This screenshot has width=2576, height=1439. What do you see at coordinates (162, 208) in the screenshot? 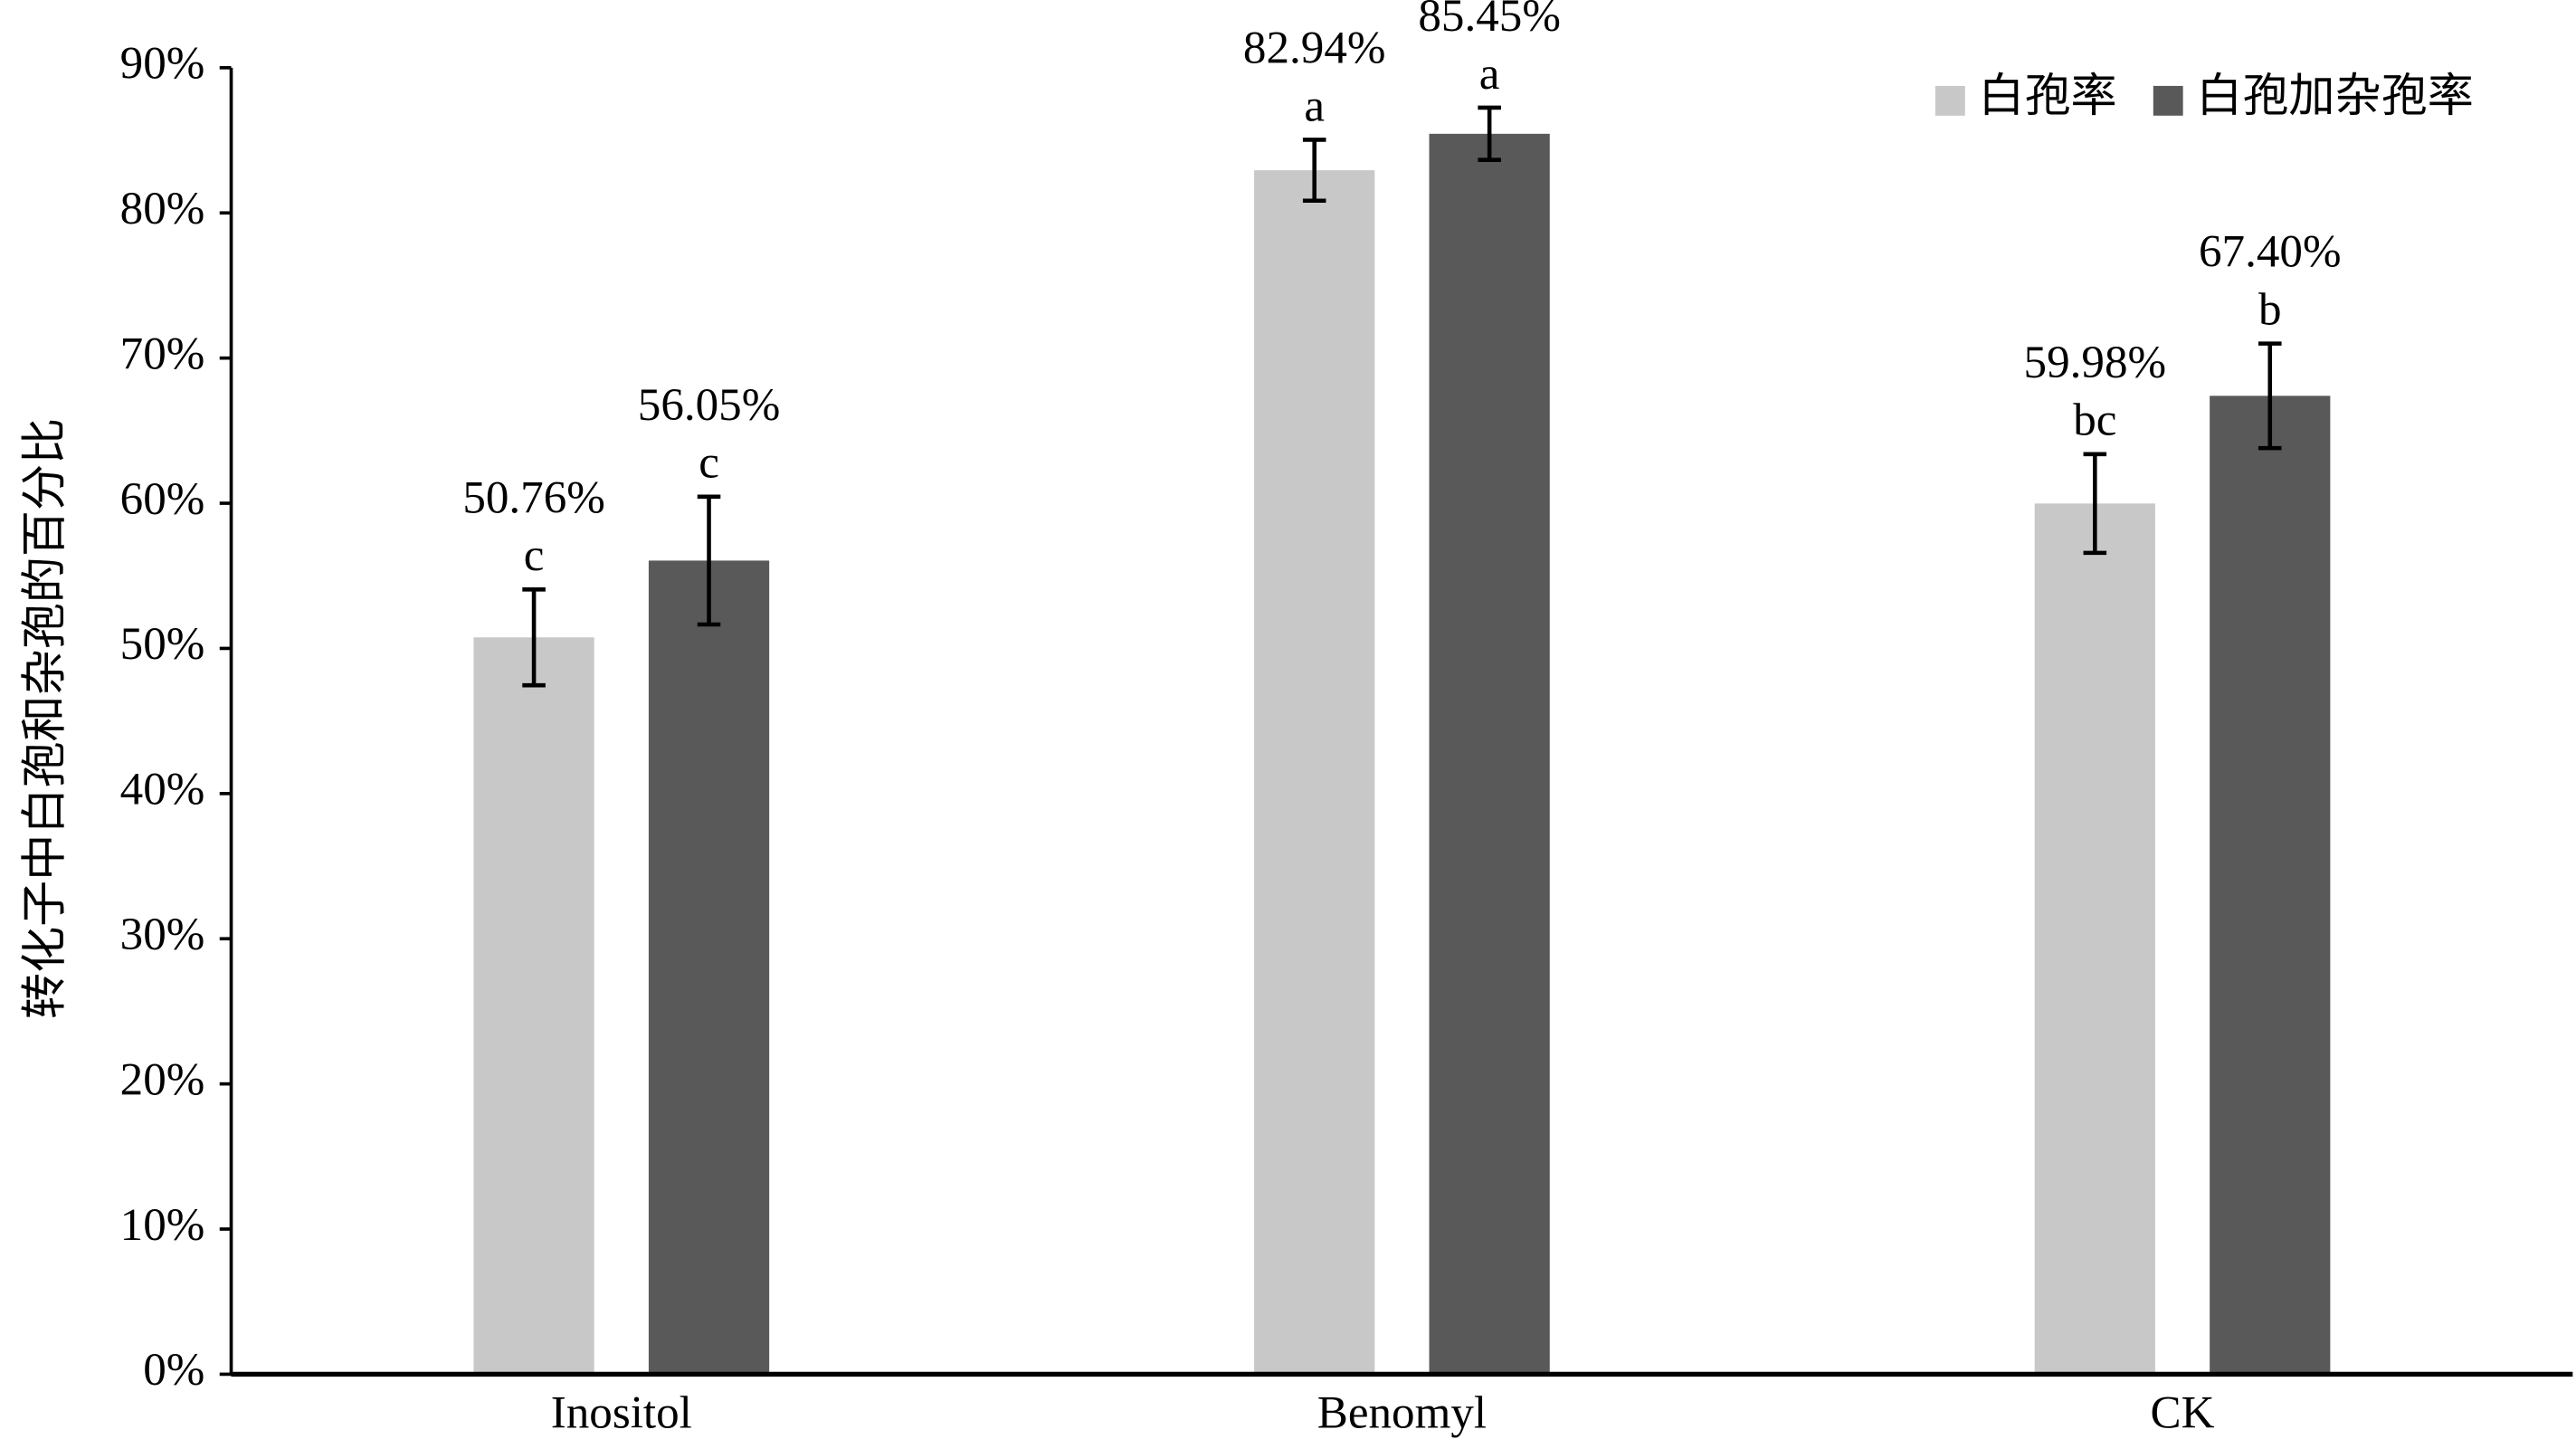
I see `y-tick-label: 80%` at bounding box center [162, 208].